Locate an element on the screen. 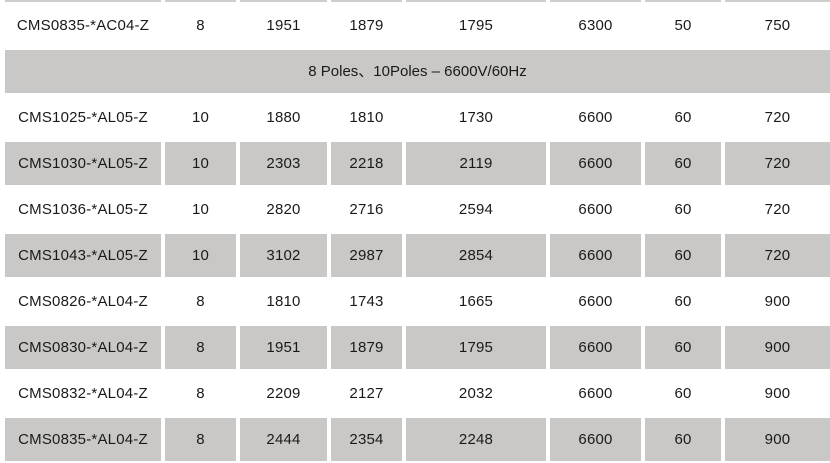  section-header-row: 8 Poles、10Poles – 6600V/60Hz is located at coordinates (417, 71).